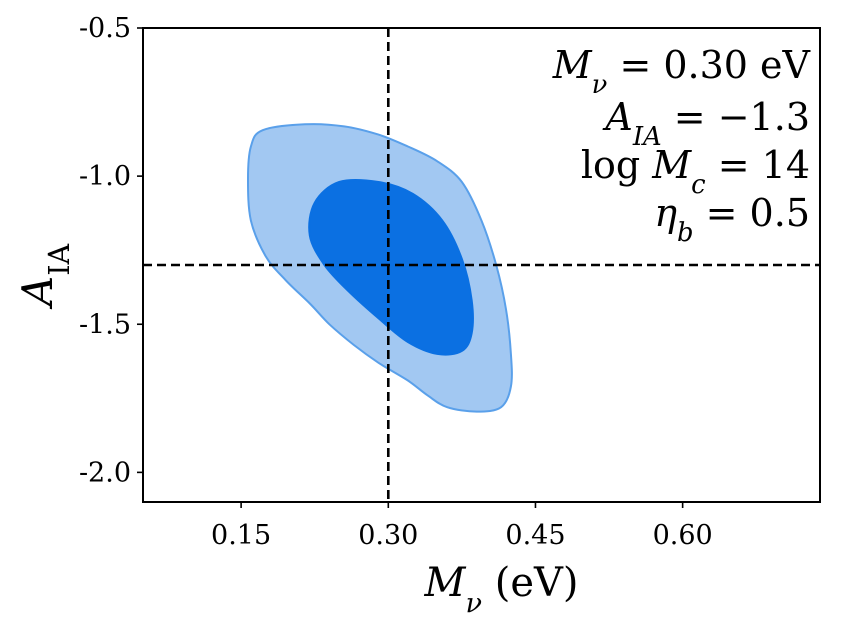 This screenshot has height=622, width=842. Describe the element at coordinates (535, 535) in the screenshot. I see `x-tick-label: 0.45` at that location.